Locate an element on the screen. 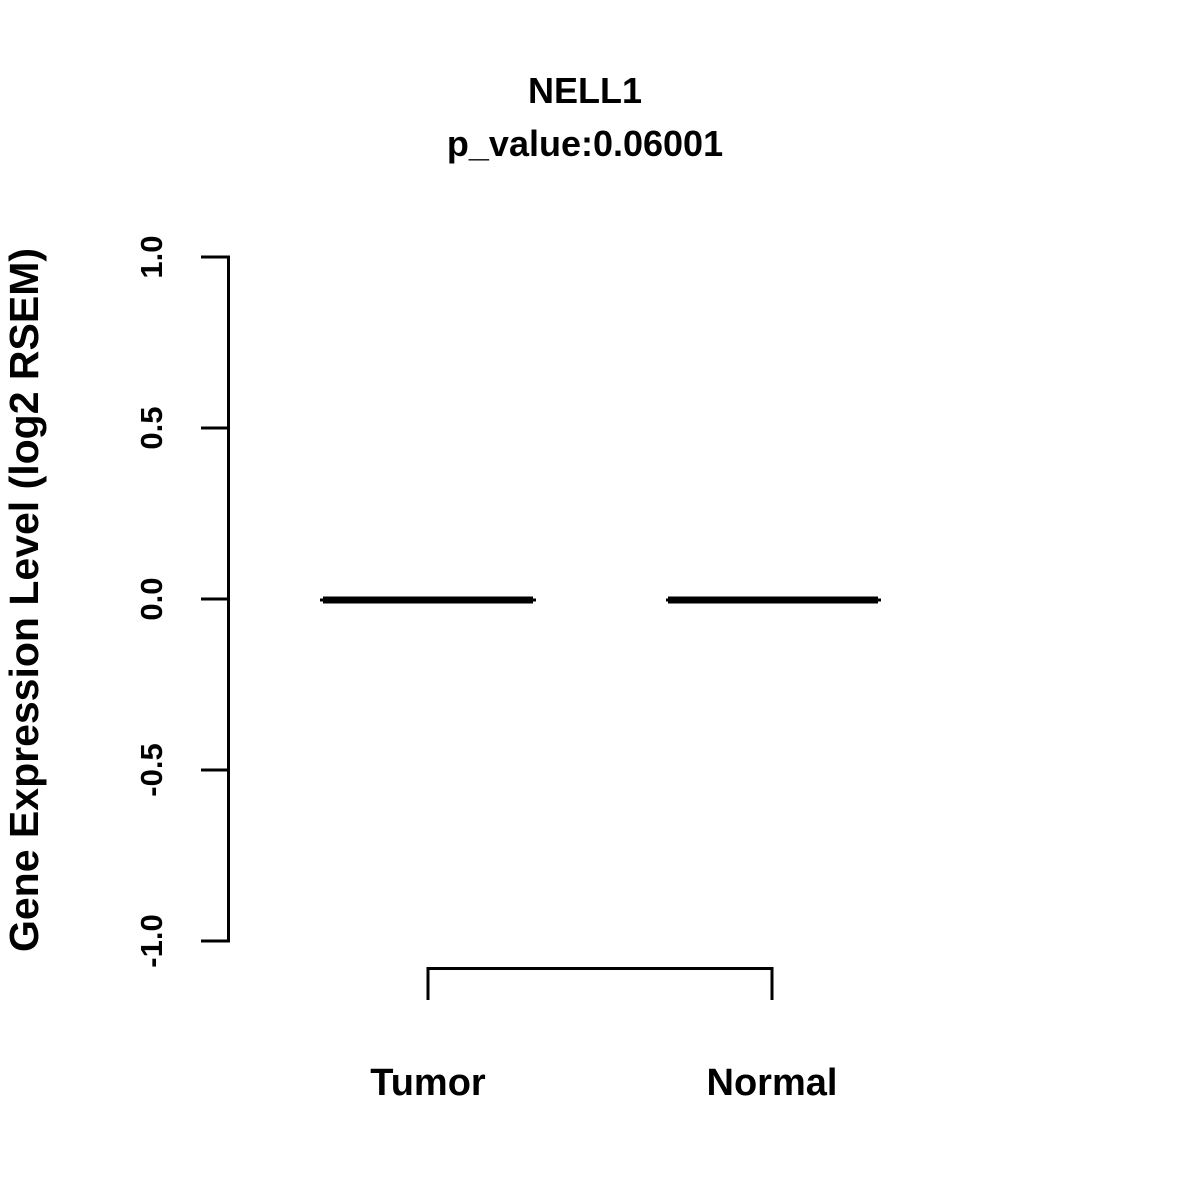 This screenshot has height=1200, width=1200. plot-subtitle: p_value:0.06001 is located at coordinates (585, 143).